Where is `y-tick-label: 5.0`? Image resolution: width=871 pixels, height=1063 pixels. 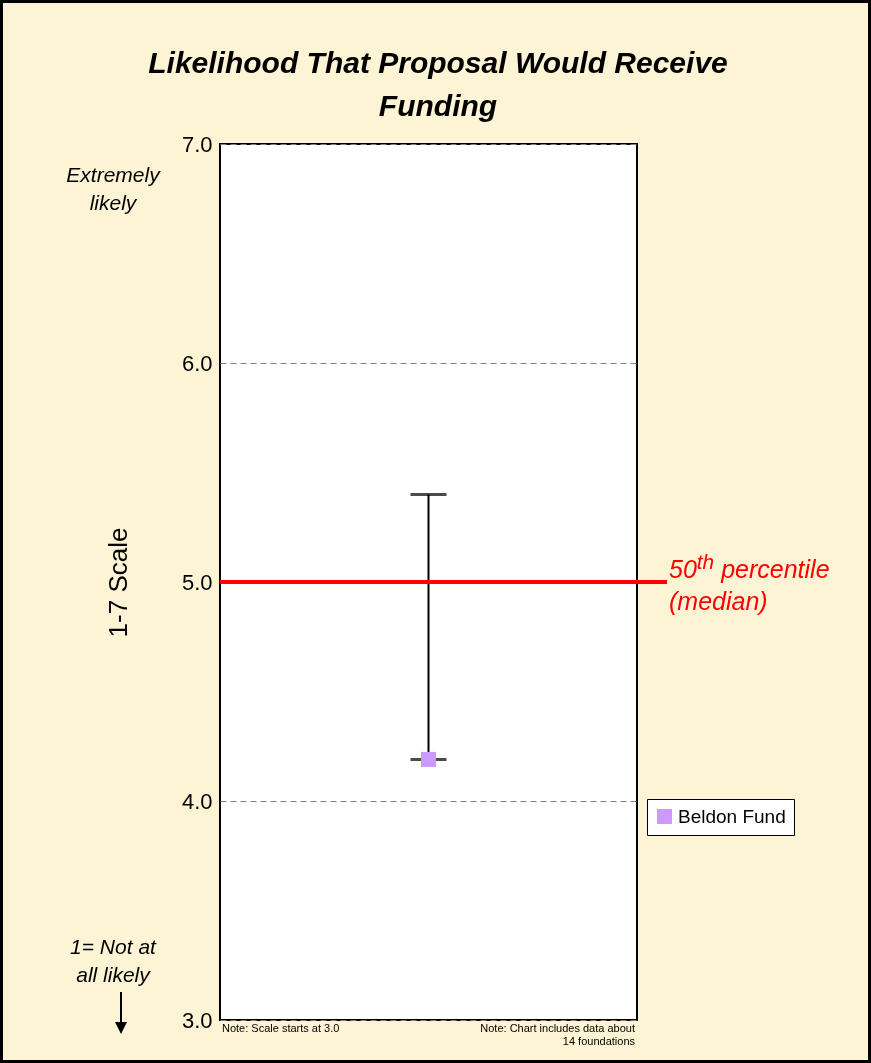
y-tick-label: 5.0 is located at coordinates (197, 582).